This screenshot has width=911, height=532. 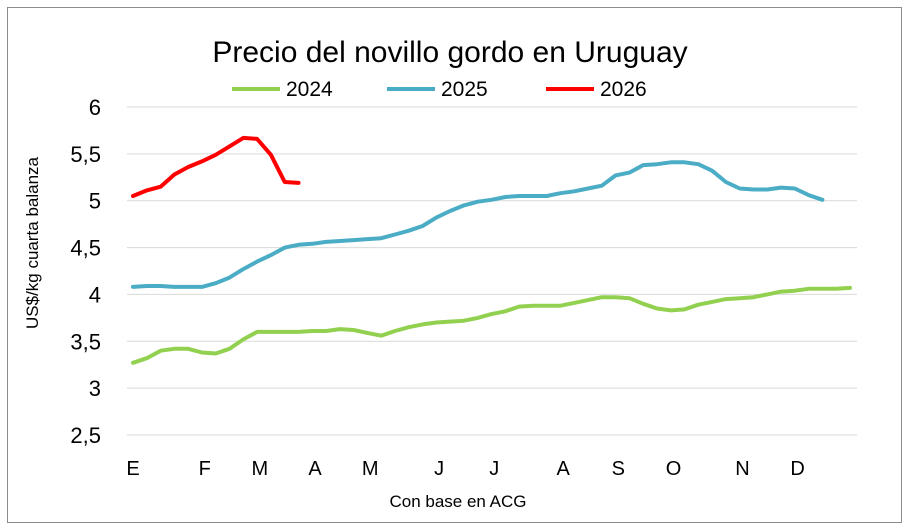 I want to click on x-tick-label: D, so click(x=797, y=469).